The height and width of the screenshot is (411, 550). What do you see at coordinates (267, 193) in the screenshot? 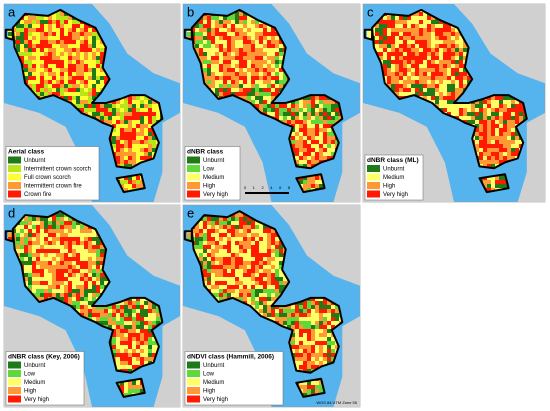
I see `scale-bar` at bounding box center [267, 193].